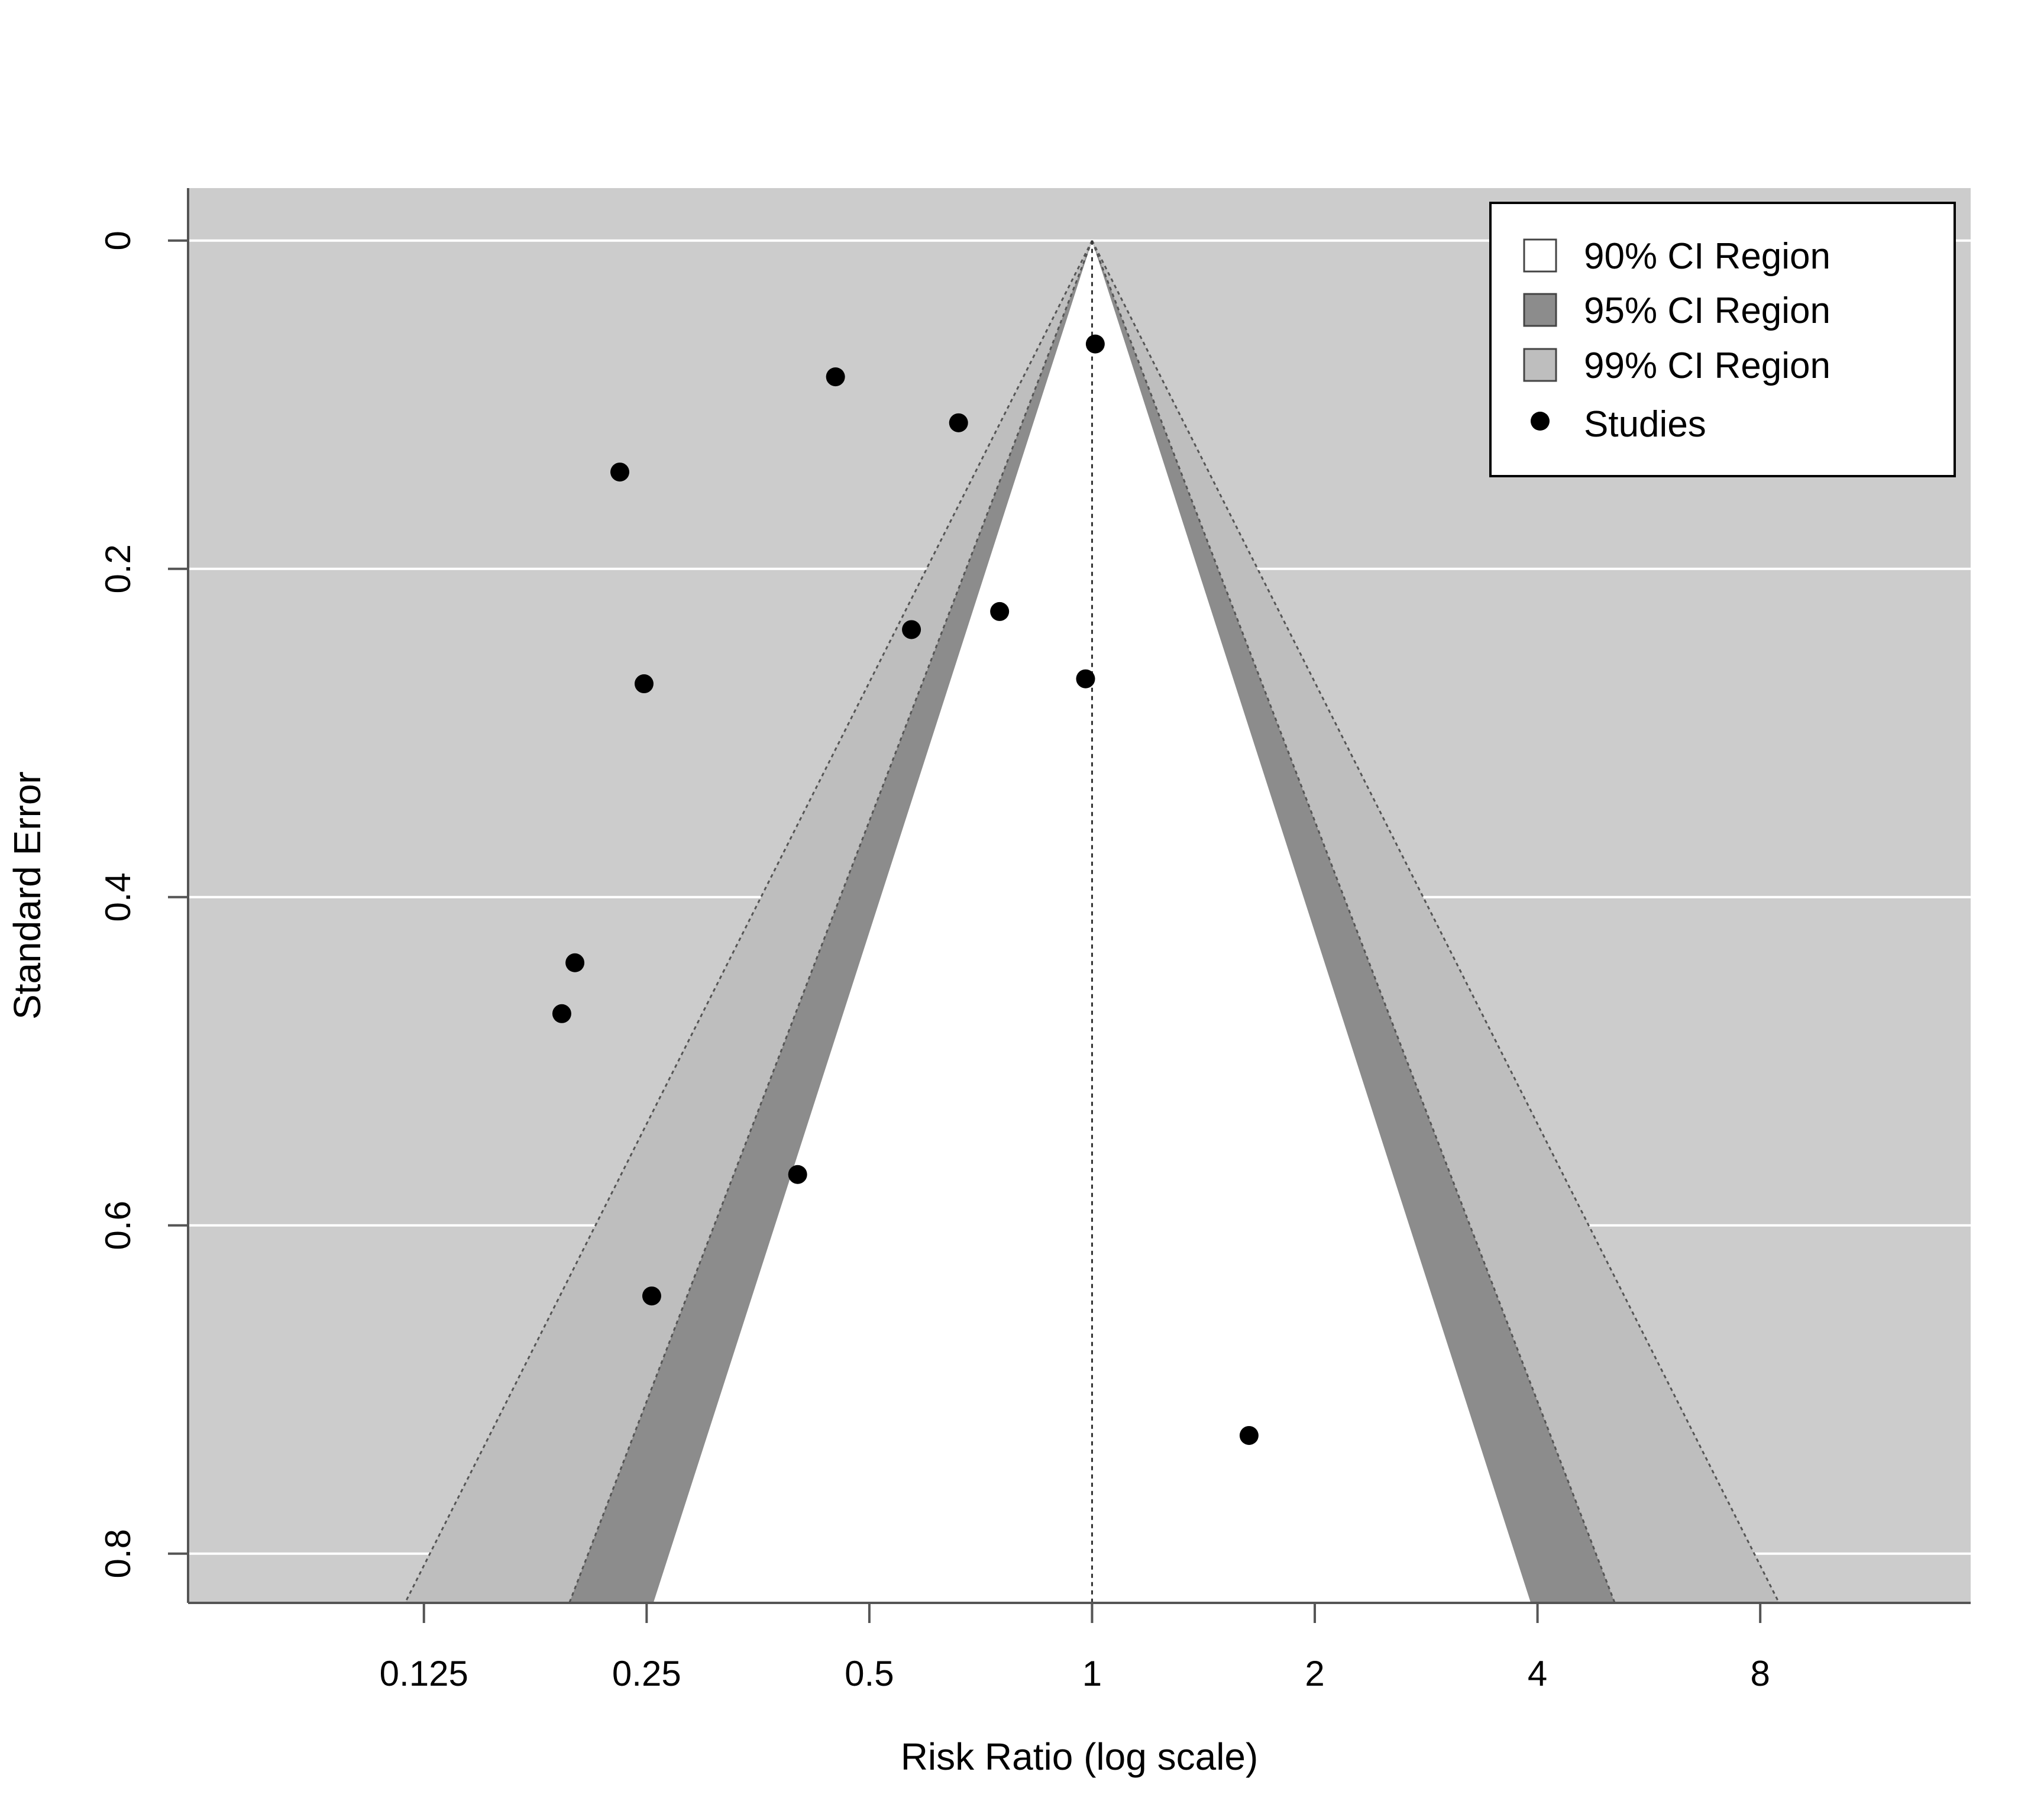 The width and height of the screenshot is (2044, 1817). Describe the element at coordinates (1537, 1673) in the screenshot. I see `x-tick-label: 4` at that location.